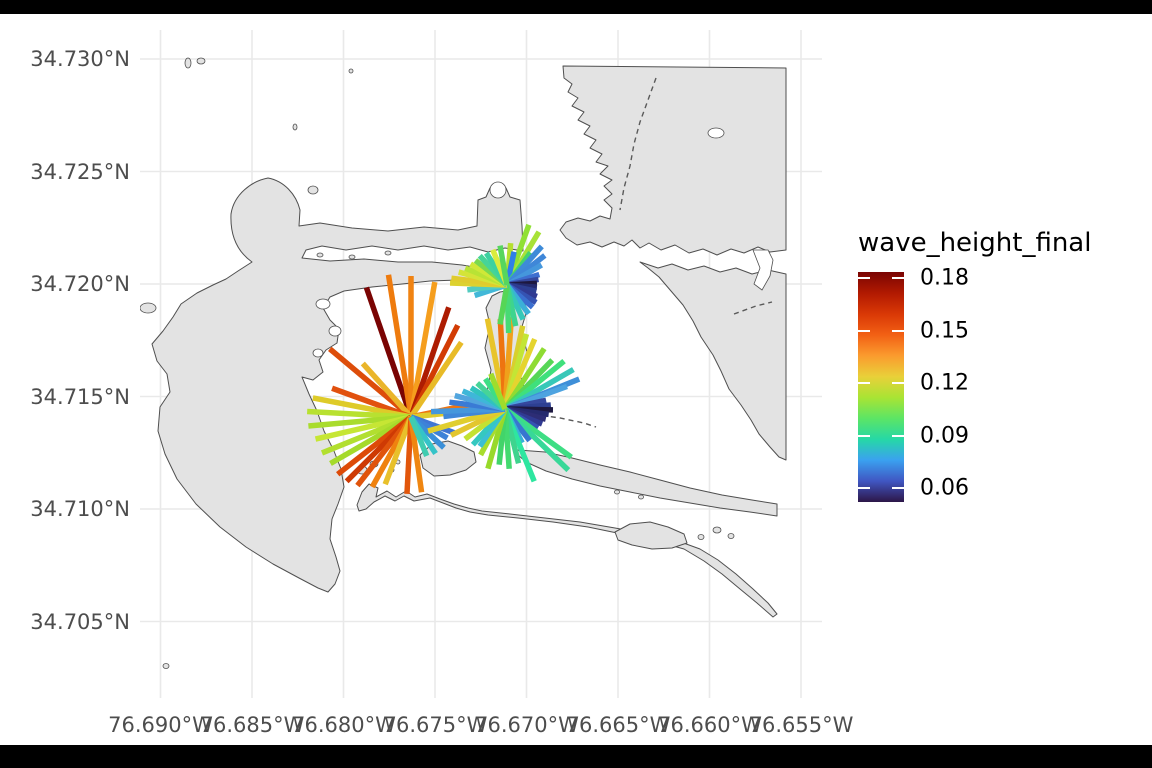 This screenshot has width=1152, height=768. What do you see at coordinates (80, 621) in the screenshot?
I see `y-axis-label: 34.705°N` at bounding box center [80, 621].